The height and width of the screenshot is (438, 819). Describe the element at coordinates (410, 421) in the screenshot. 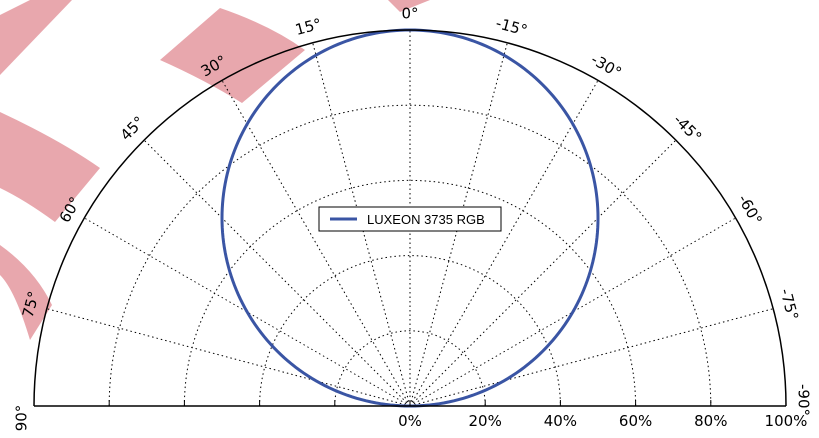

I see `radial-tick-label: 0%` at that location.